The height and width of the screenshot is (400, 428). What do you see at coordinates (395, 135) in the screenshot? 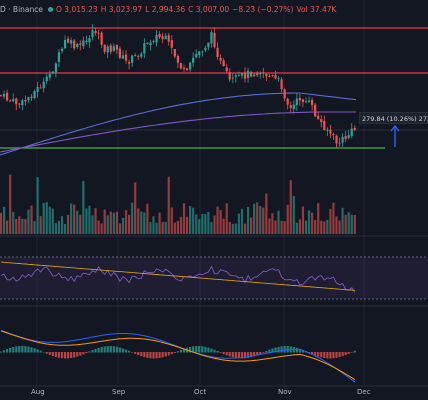
I see `measure-arrow-icon` at bounding box center [395, 135].